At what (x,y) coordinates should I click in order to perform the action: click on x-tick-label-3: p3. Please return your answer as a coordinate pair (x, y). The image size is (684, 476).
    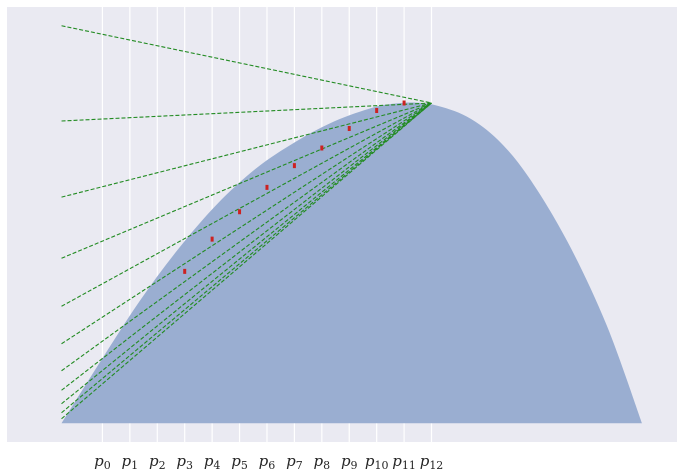
    Looking at the image, I should click on (184, 462).